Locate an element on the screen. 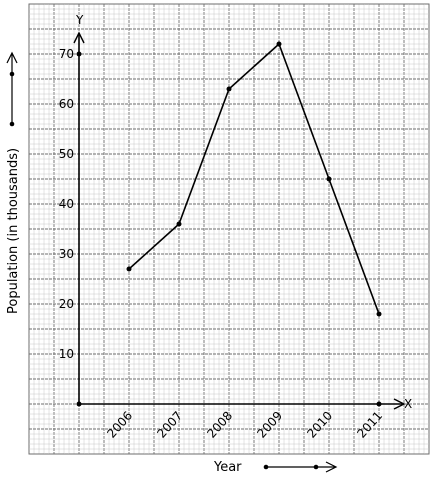  y-tick-label: 20 is located at coordinates (66, 304).